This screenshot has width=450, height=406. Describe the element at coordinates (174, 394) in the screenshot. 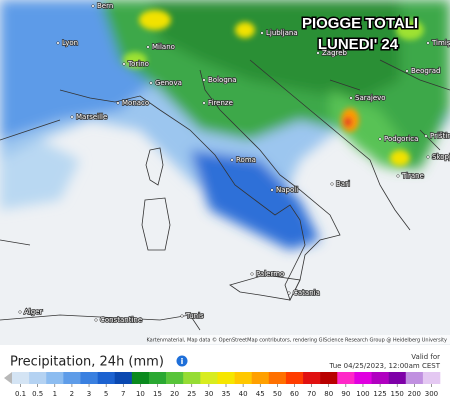

I see `colorbar-tick-label: 20` at that location.